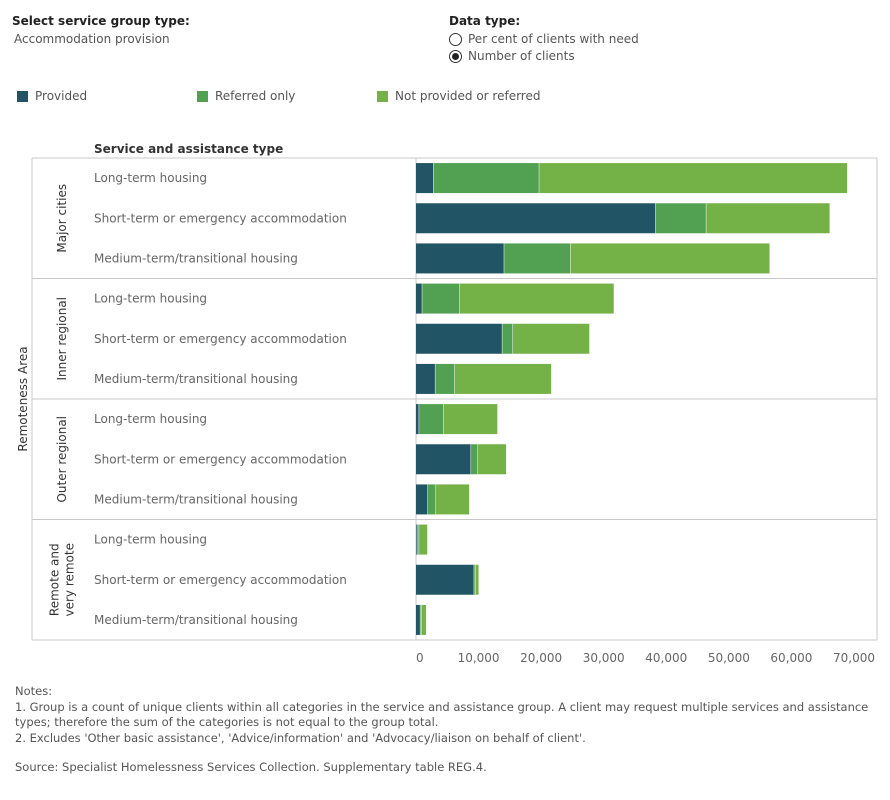  What do you see at coordinates (455, 39) in the screenshot?
I see `radio-per-cent-circle` at bounding box center [455, 39].